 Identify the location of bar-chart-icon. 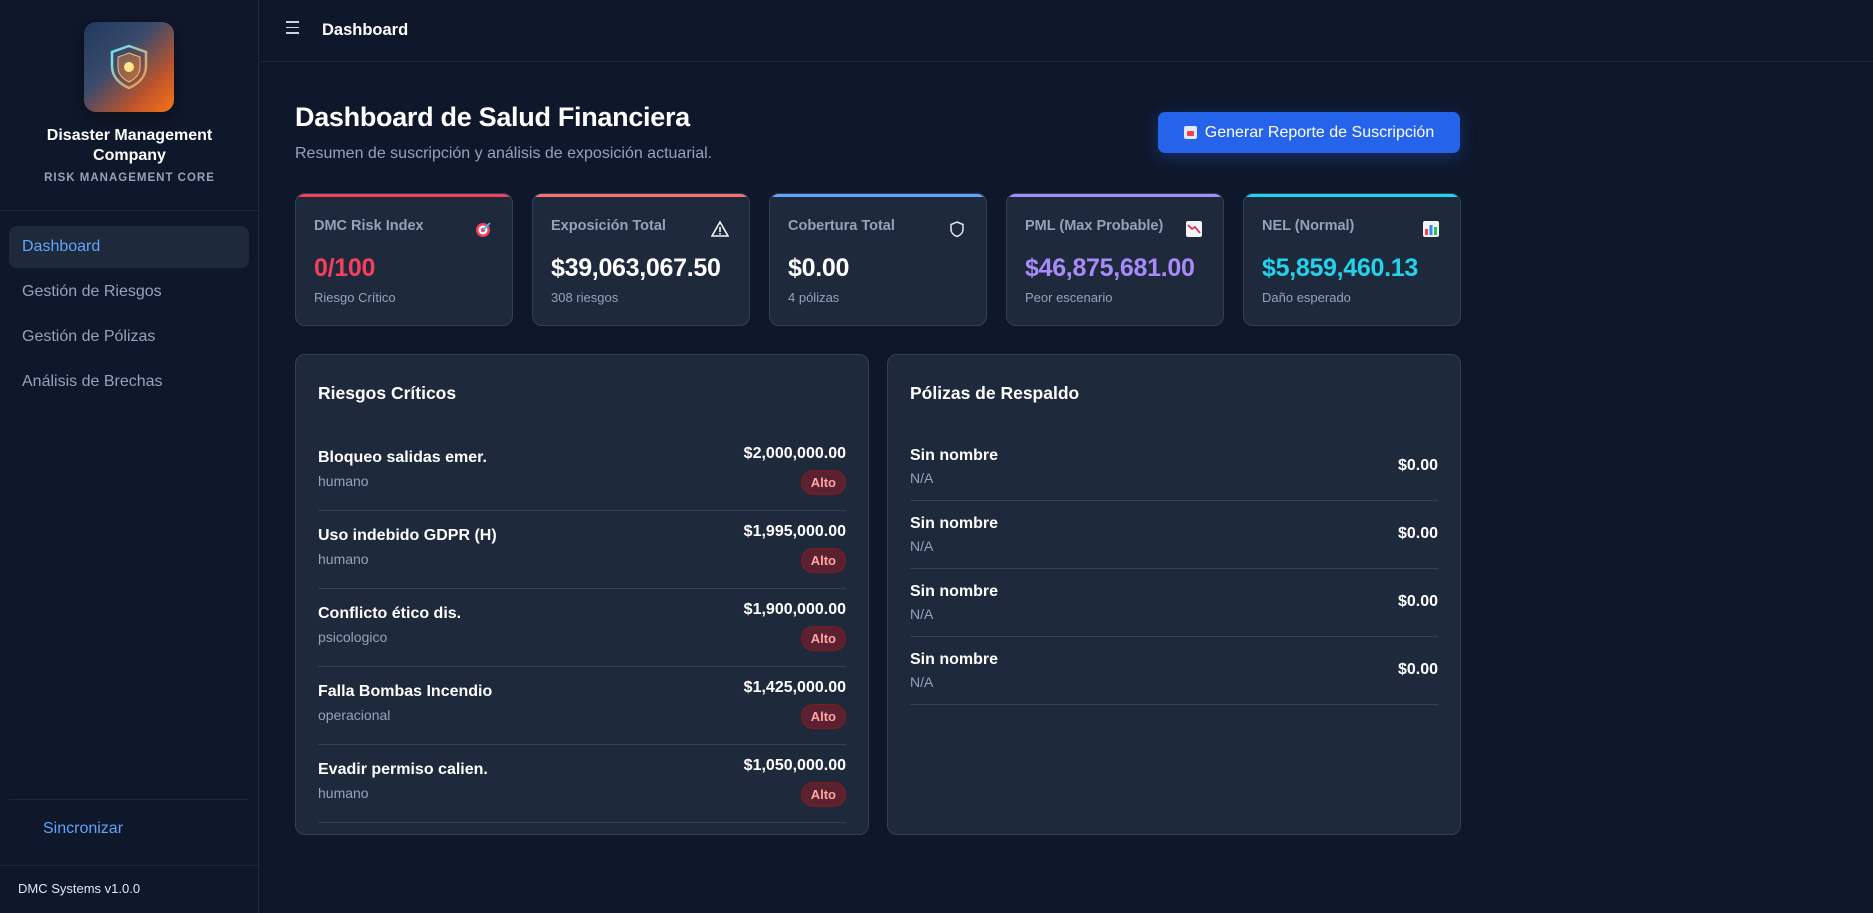
(1431, 229).